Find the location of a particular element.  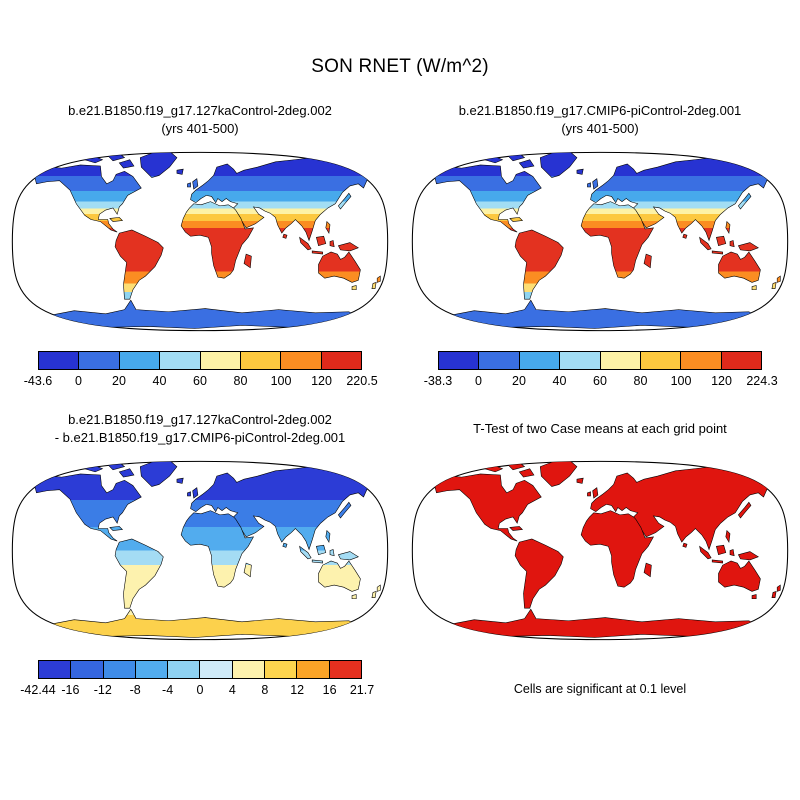

colorbar-labels: -38.3 0 20 40 60 80 100 120 224.3 is located at coordinates (601, 381).